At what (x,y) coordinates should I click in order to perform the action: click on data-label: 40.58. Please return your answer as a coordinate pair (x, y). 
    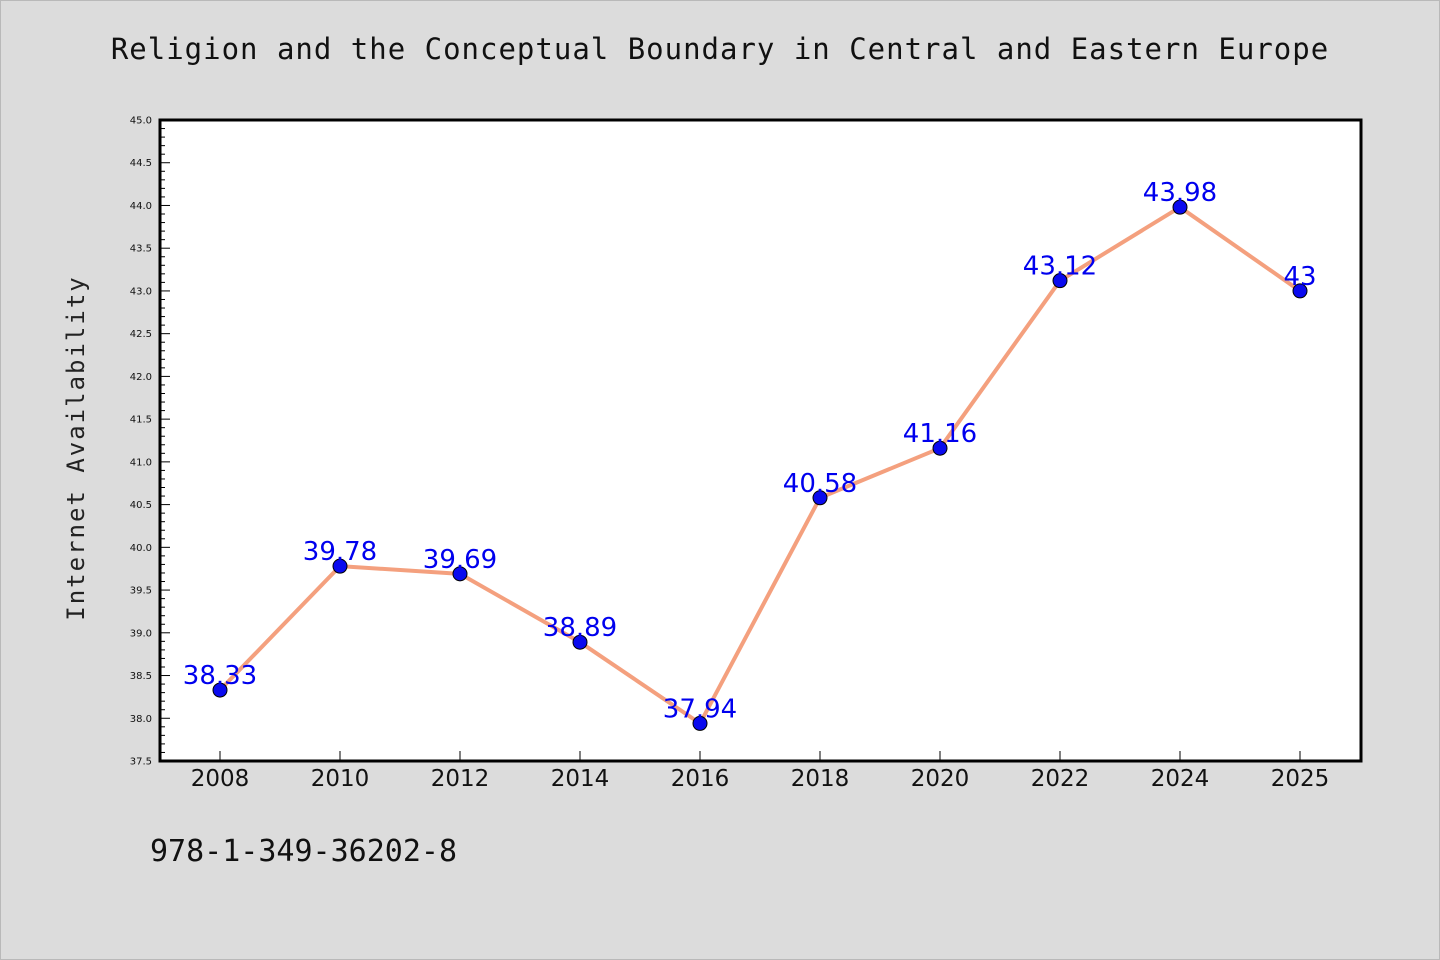
    Looking at the image, I should click on (820, 484).